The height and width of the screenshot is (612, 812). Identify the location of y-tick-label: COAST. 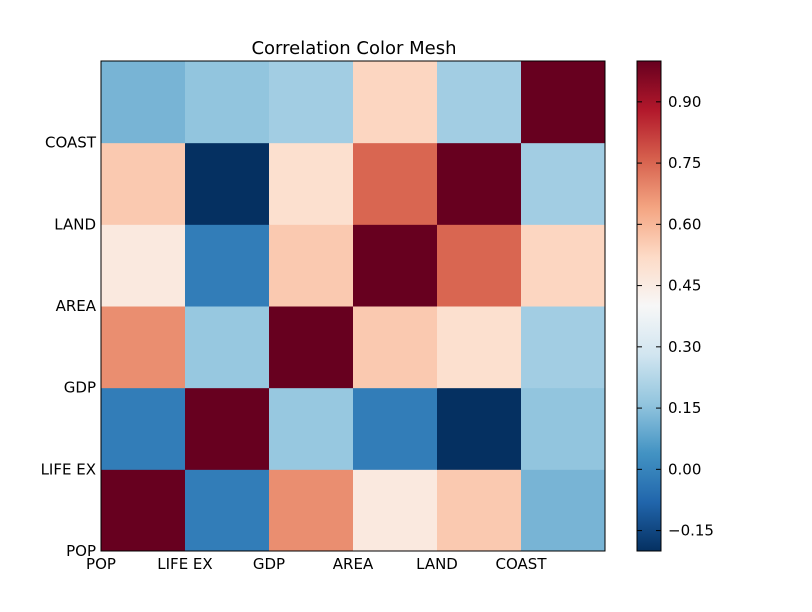
(71, 143).